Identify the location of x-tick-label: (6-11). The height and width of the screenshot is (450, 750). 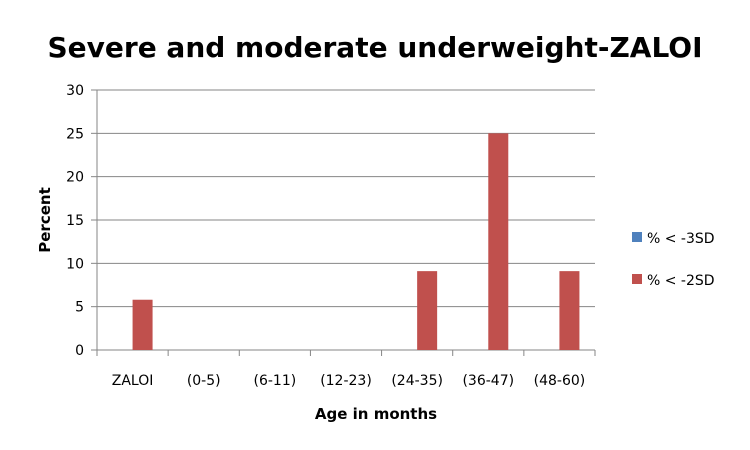
(275, 381).